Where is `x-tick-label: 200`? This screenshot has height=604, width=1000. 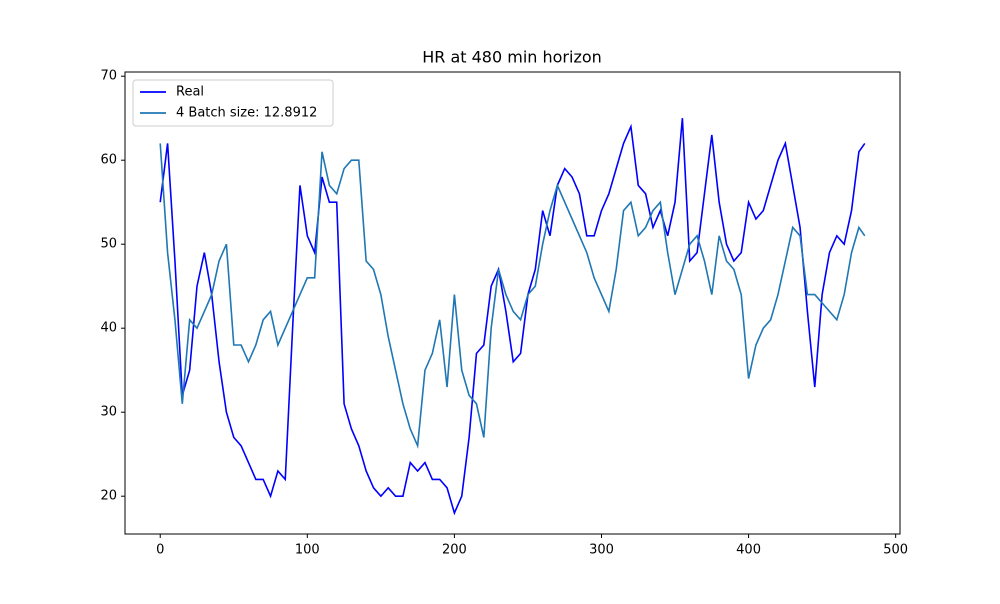
x-tick-label: 200 is located at coordinates (454, 550).